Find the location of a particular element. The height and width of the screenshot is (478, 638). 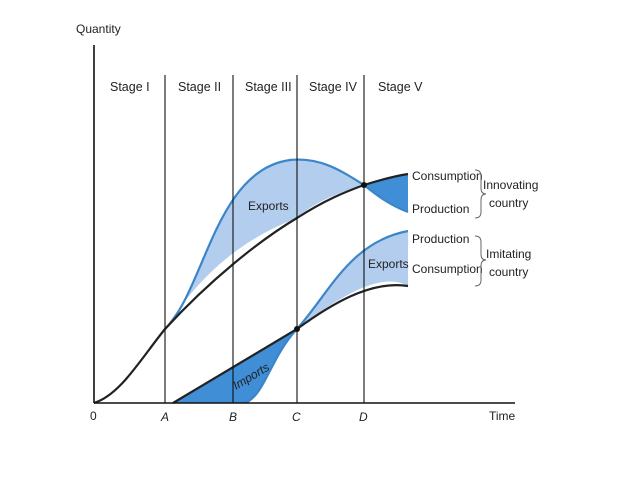

stage-label-2: Stage II is located at coordinates (199, 87).